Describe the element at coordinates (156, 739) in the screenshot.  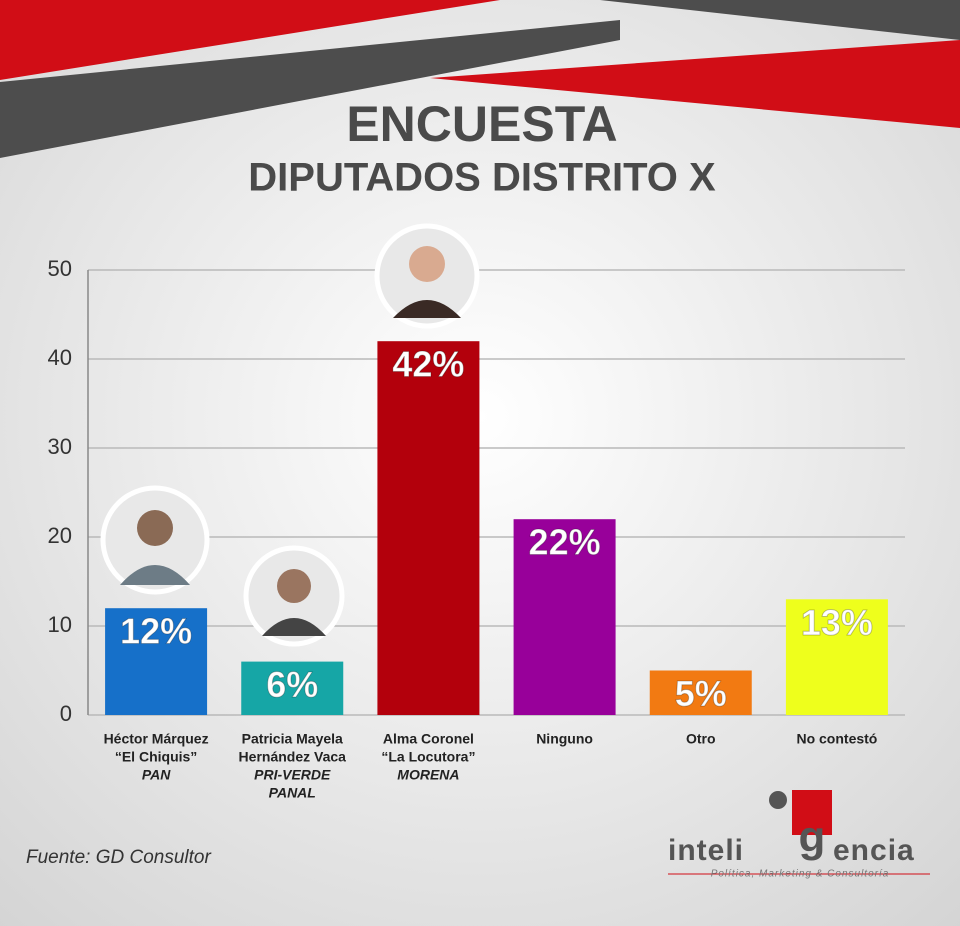
I see `x-tick-label: Héctor Márquez` at that location.